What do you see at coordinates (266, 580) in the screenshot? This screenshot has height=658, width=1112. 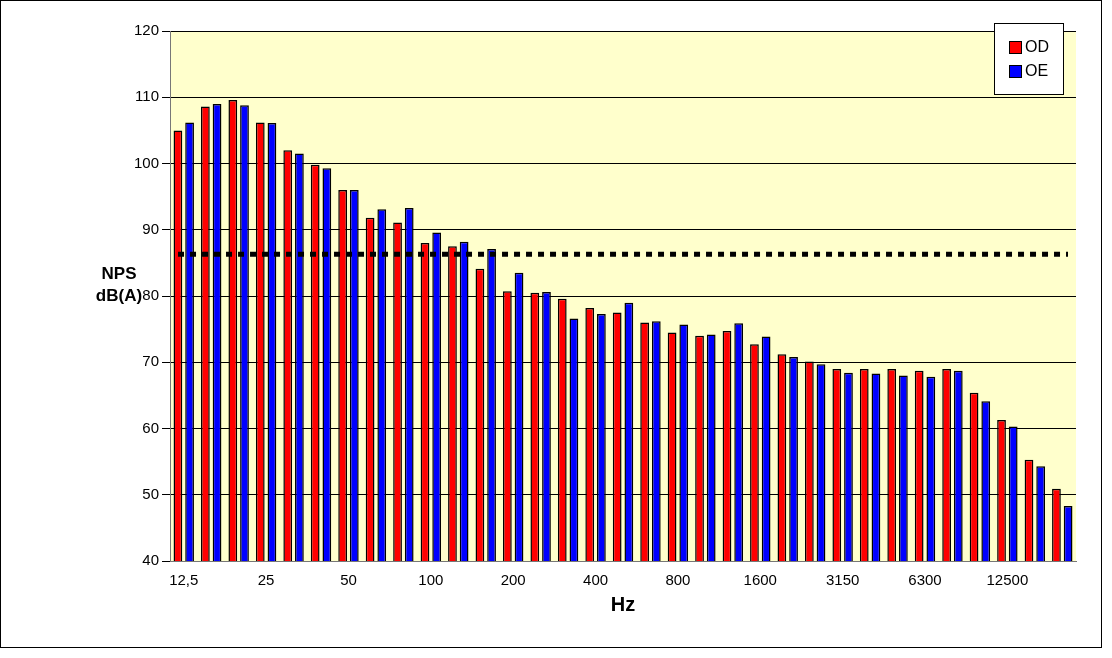 I see `x-tick-label: 25` at bounding box center [266, 580].